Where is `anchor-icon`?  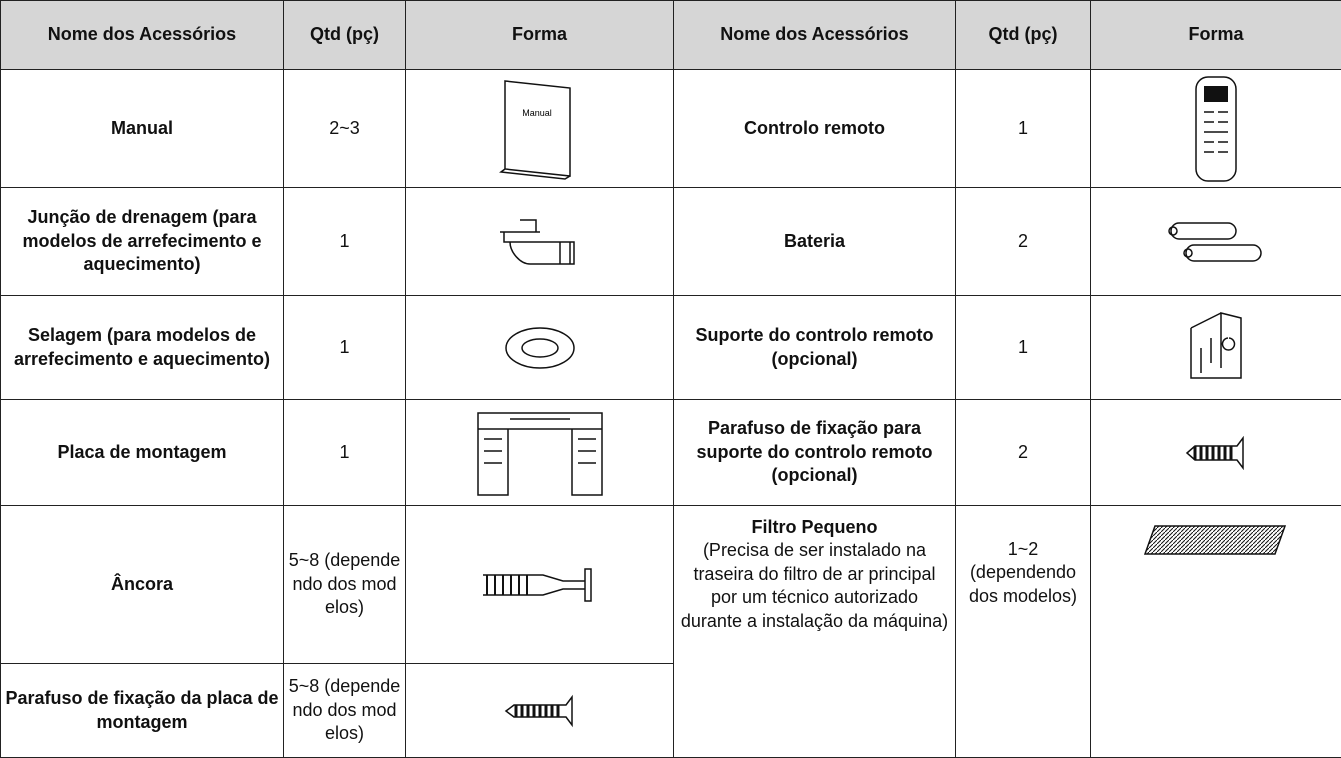
anchor-icon is located at coordinates (540, 585).